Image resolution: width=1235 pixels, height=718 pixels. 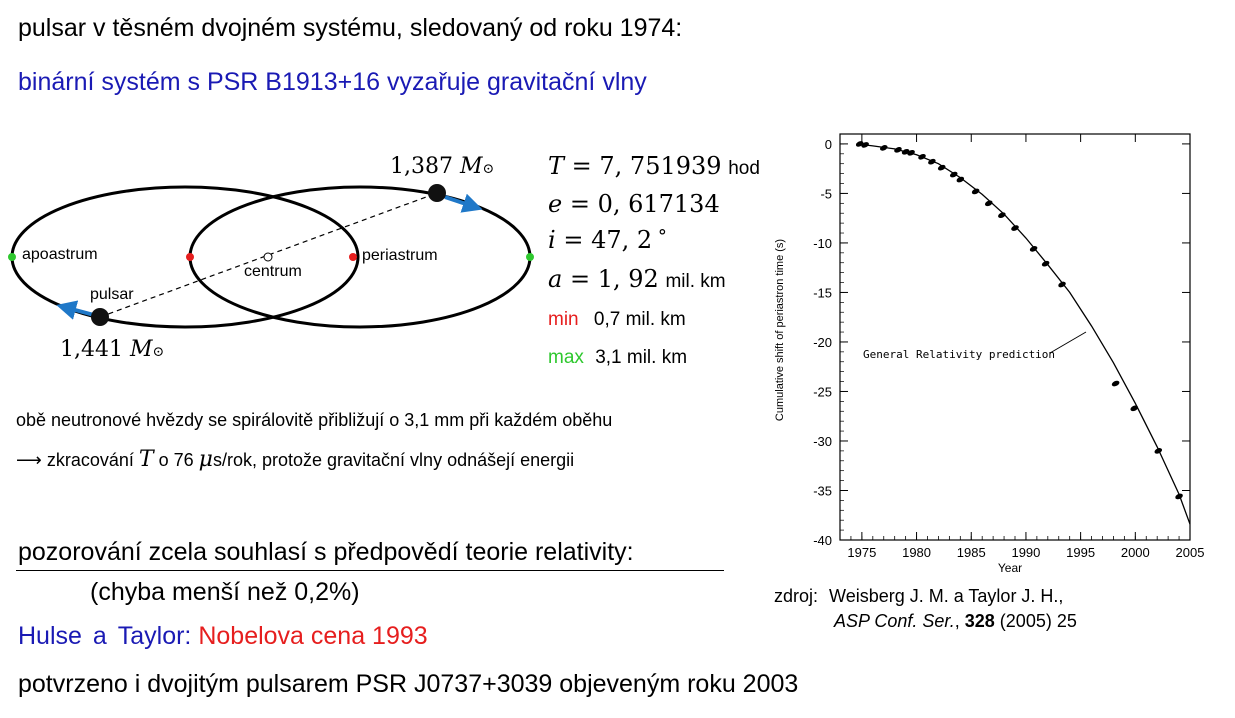 What do you see at coordinates (530, 257) in the screenshot?
I see `green-dot-right` at bounding box center [530, 257].